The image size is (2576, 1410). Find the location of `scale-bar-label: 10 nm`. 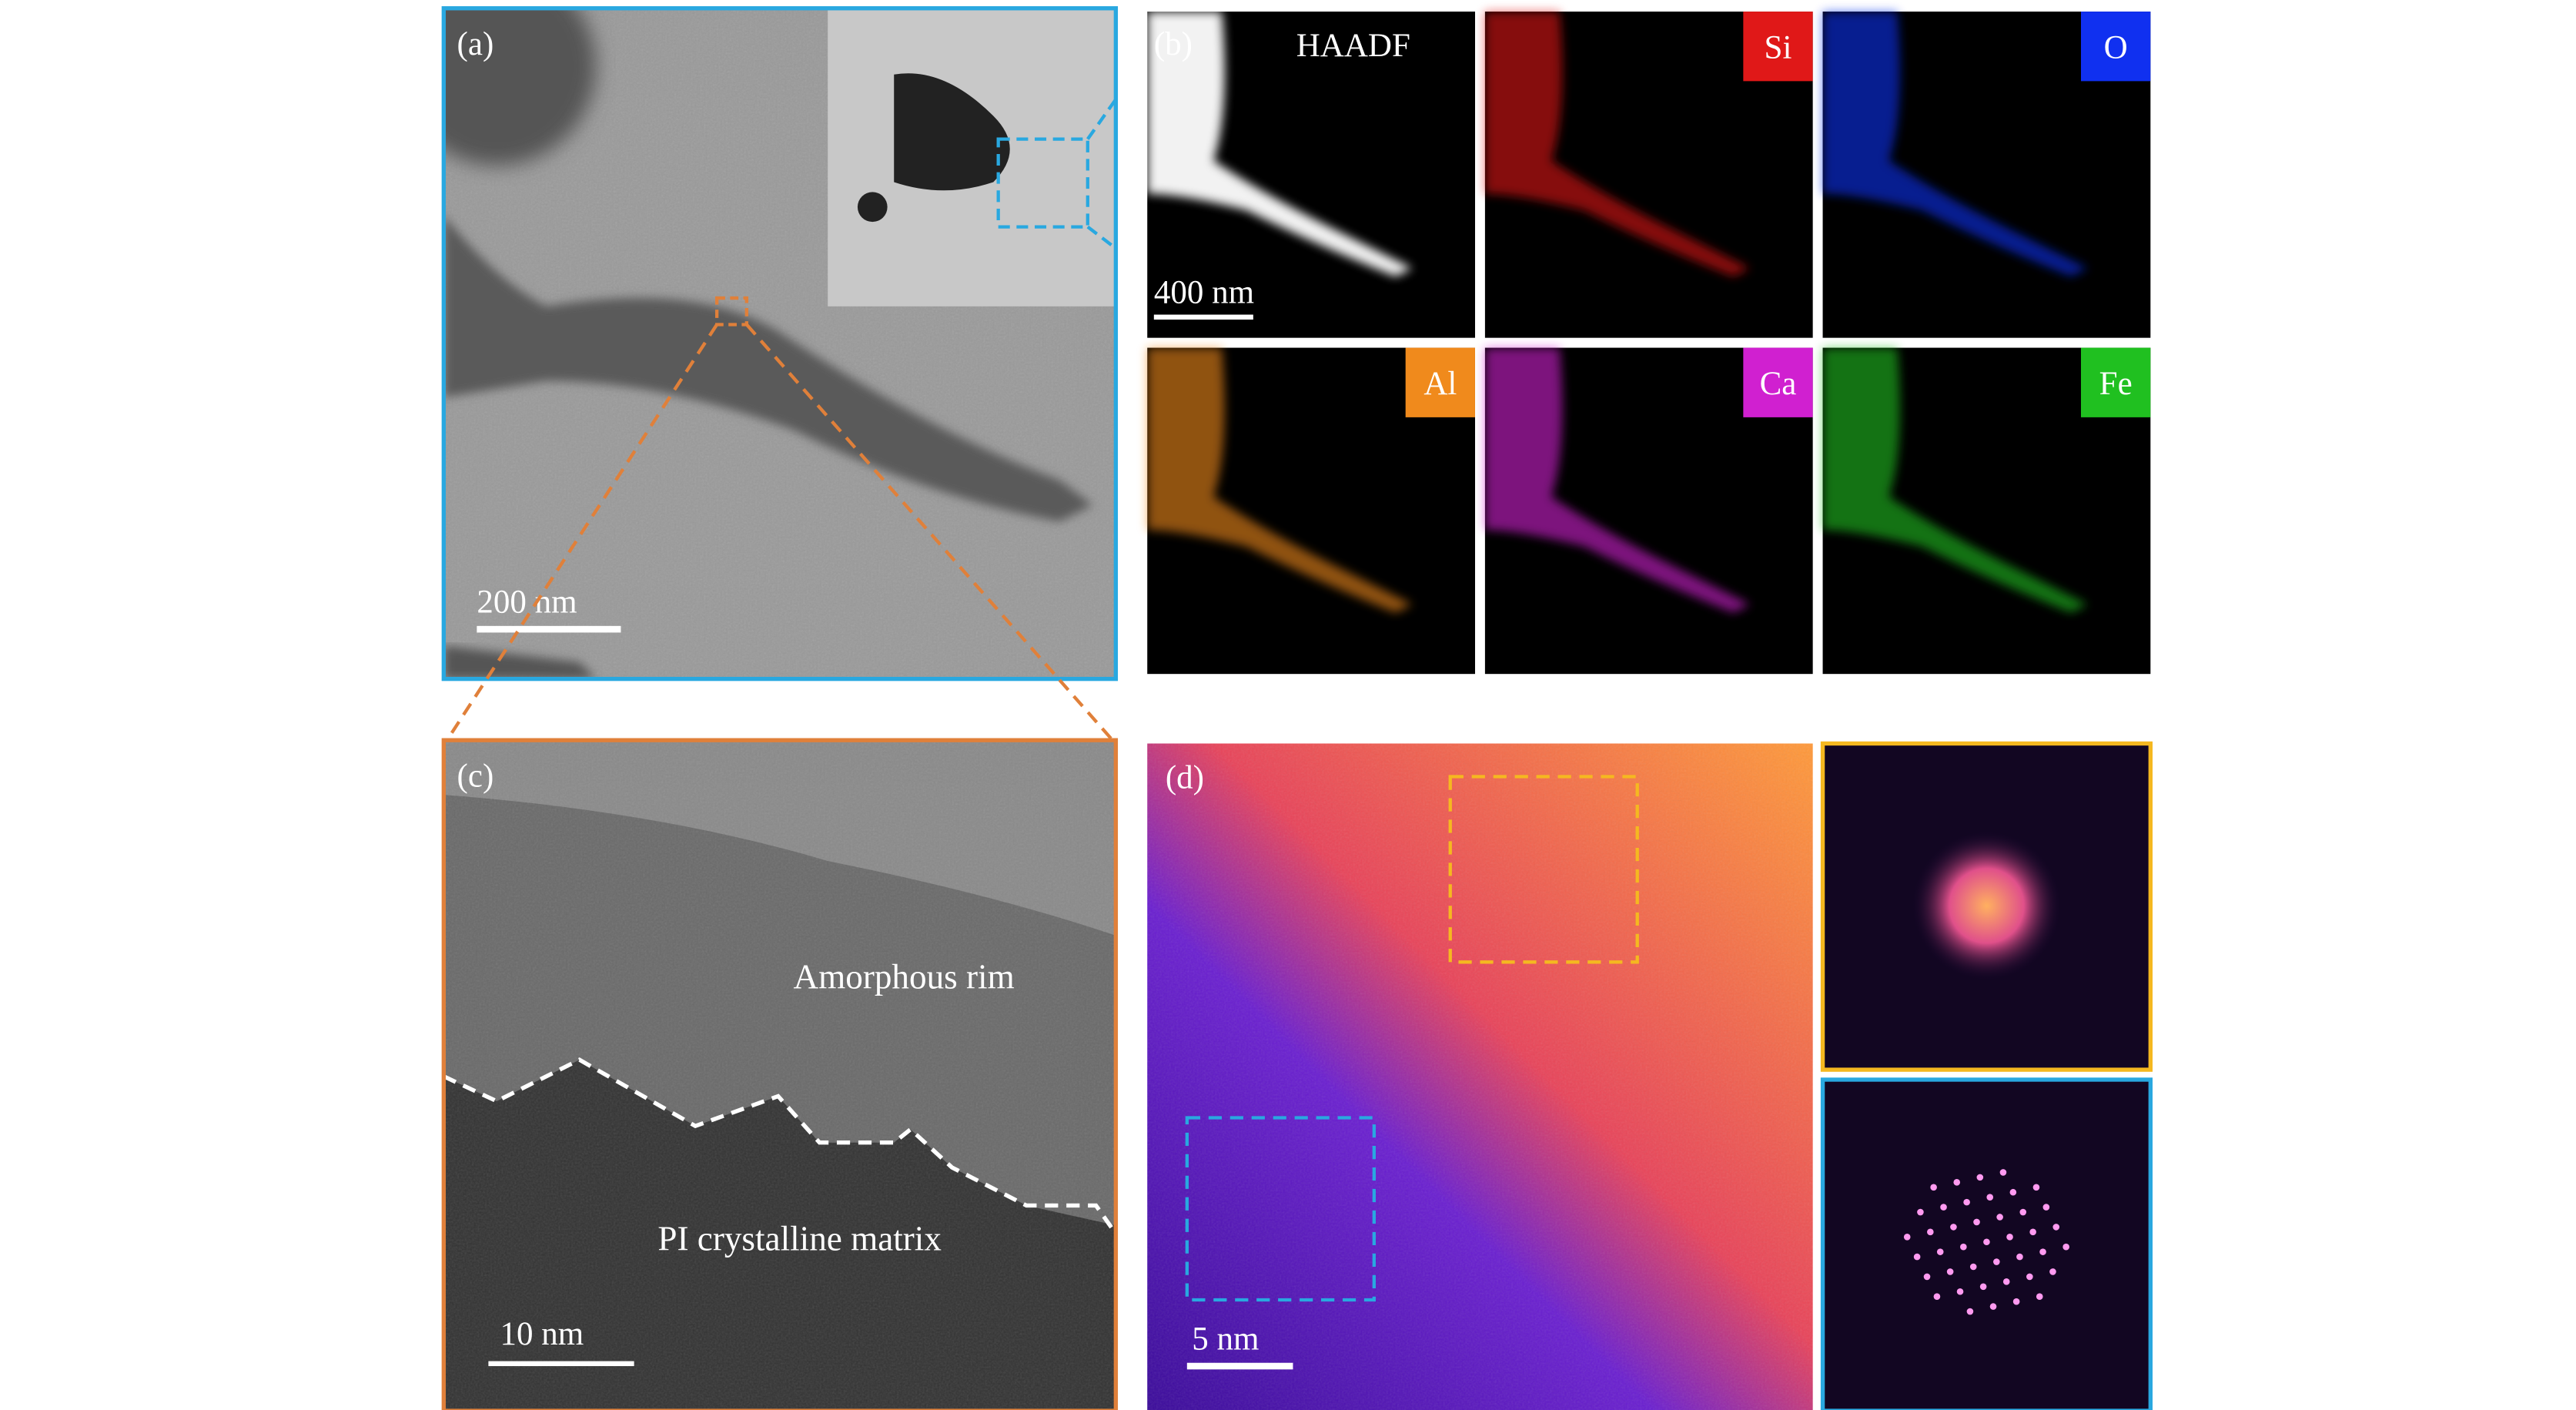

scale-bar-label: 10 nm is located at coordinates (542, 1334).